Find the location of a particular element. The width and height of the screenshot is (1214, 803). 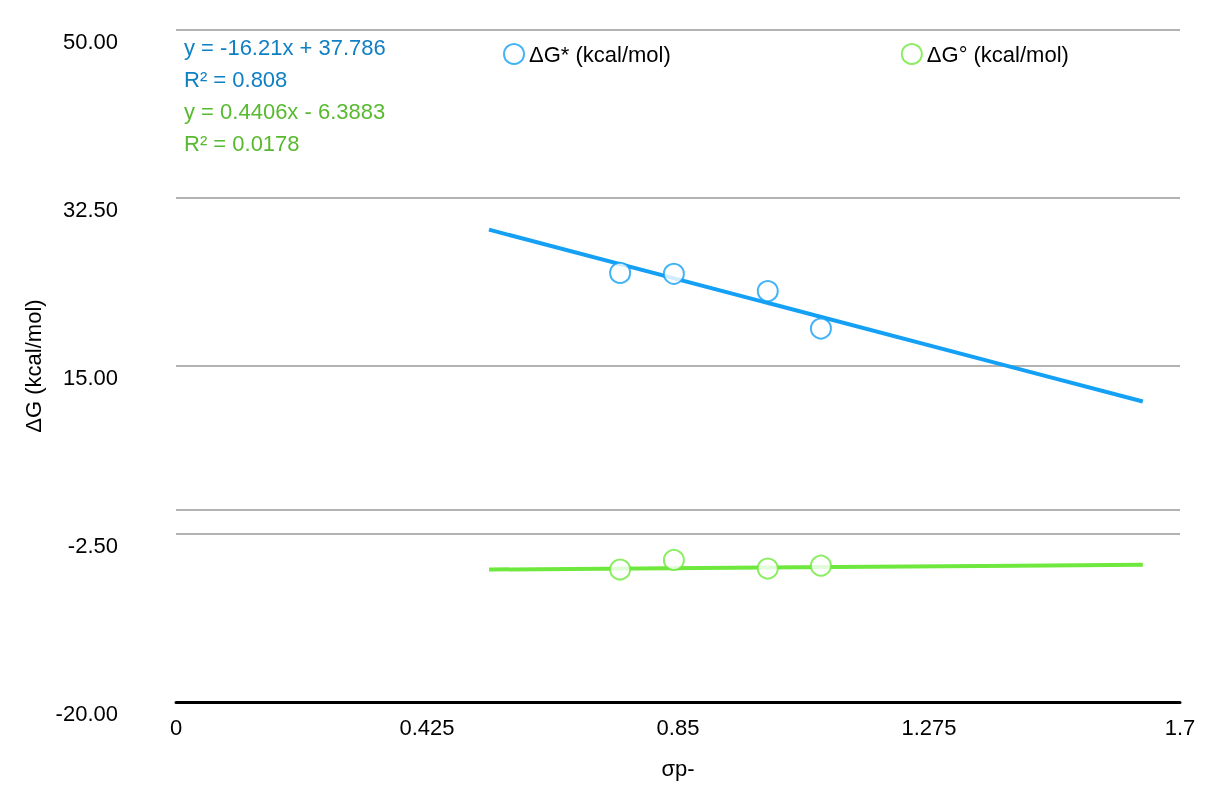

x-tick-label: 0.85 is located at coordinates (678, 727).